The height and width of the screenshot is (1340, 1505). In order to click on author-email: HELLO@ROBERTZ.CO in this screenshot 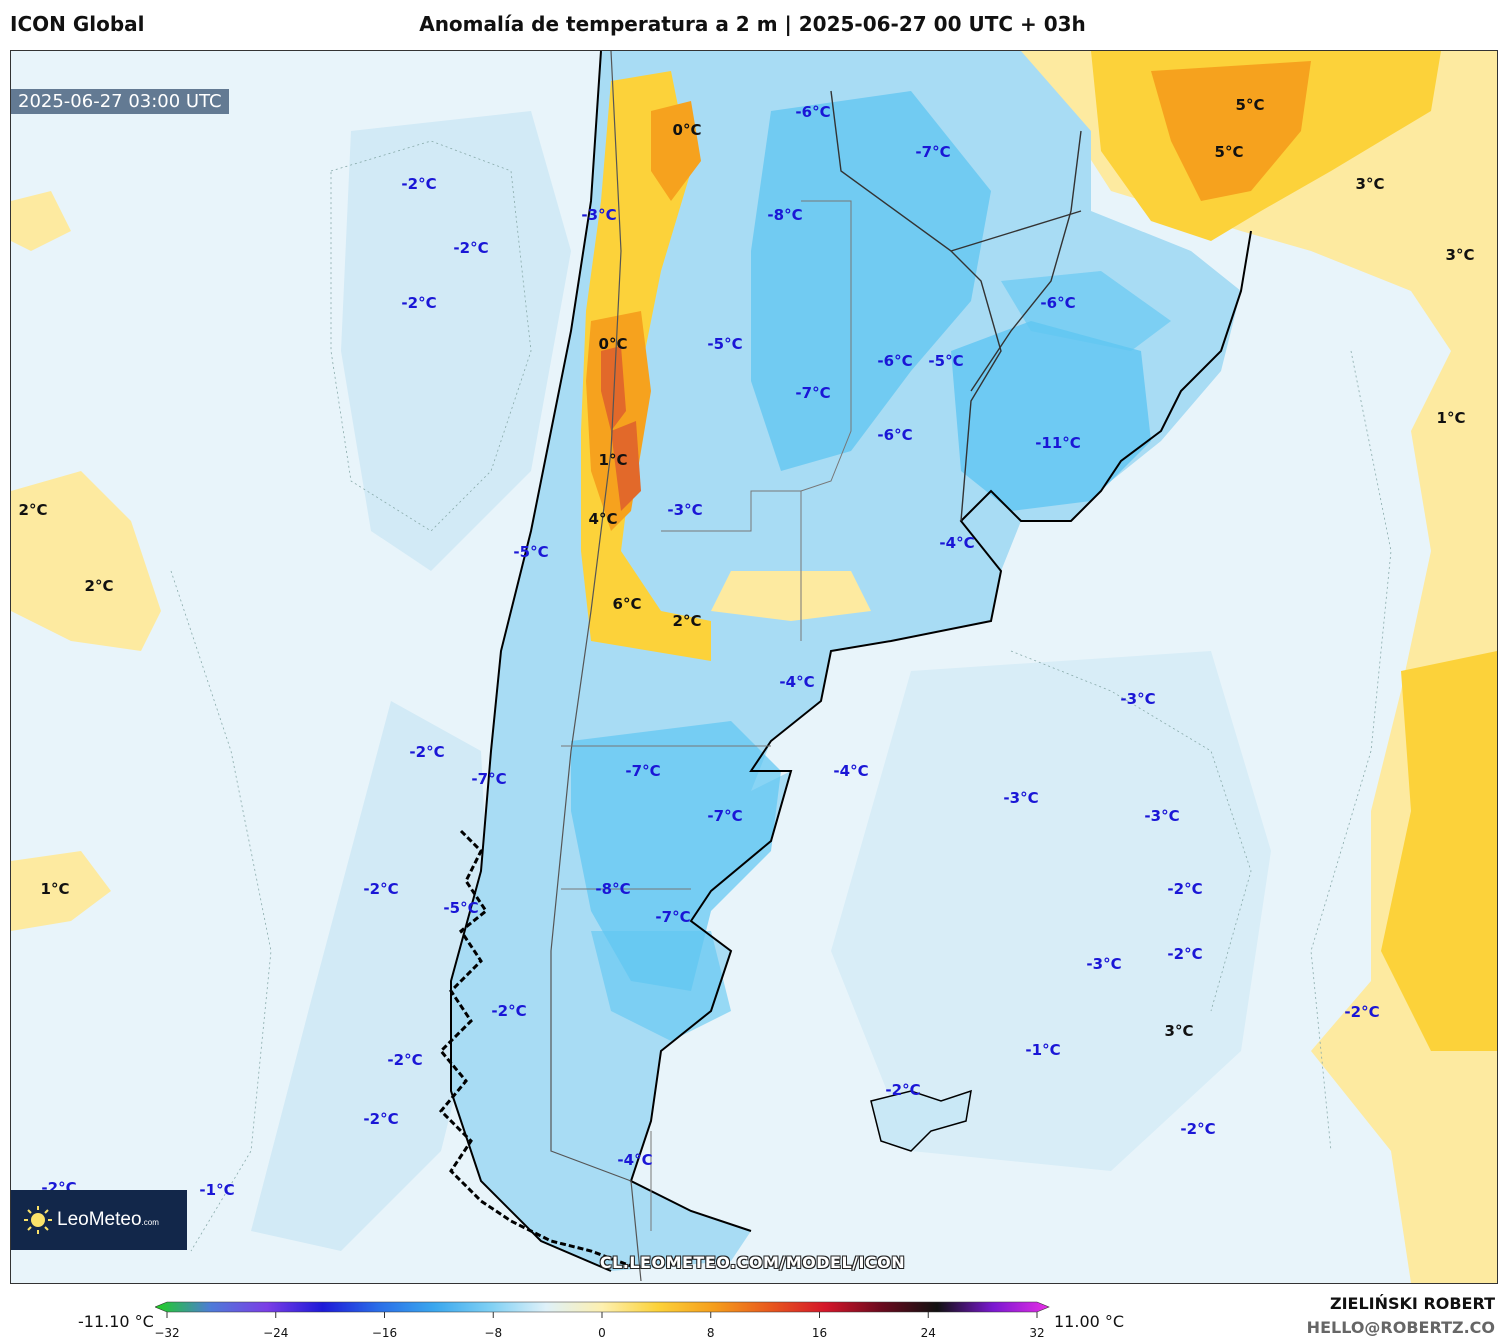, I will do `click(1400, 1327)`.